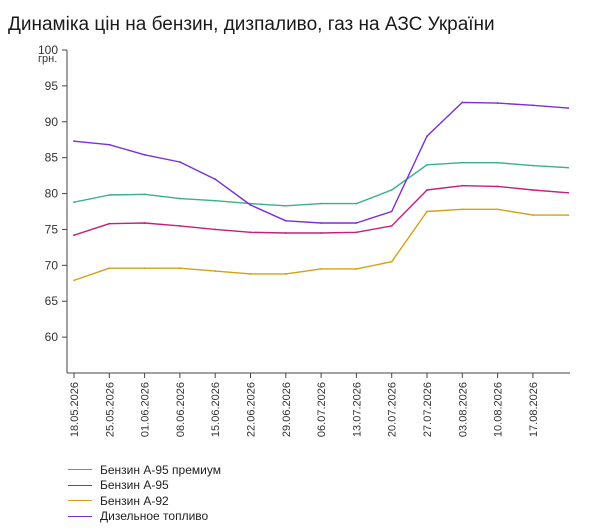 This screenshot has width=600, height=531. What do you see at coordinates (154, 516) in the screenshot?
I see `legend-label: Дизельное топливо` at bounding box center [154, 516].